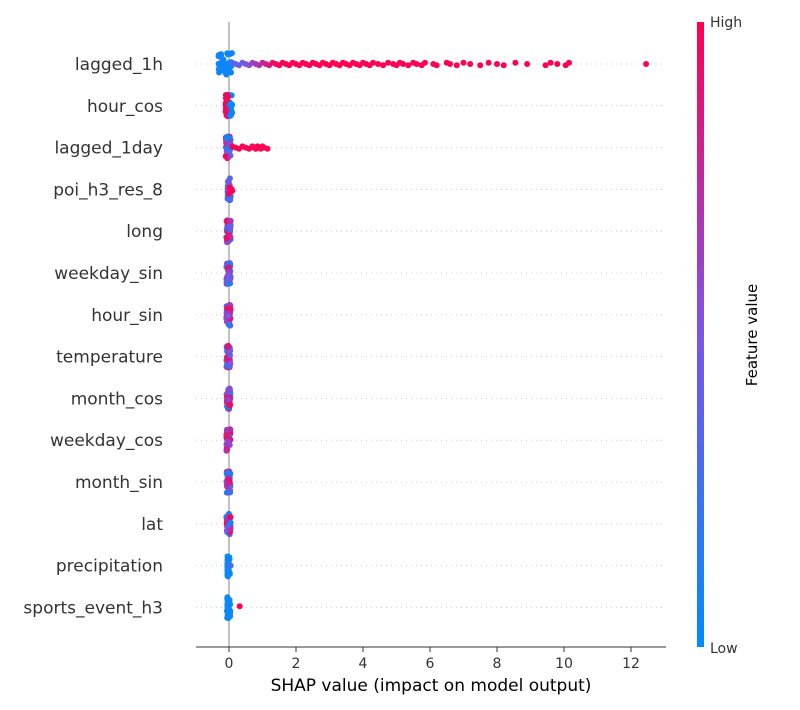 The width and height of the screenshot is (800, 710). Describe the element at coordinates (229, 664) in the screenshot. I see `x-tick-label: 0` at that location.